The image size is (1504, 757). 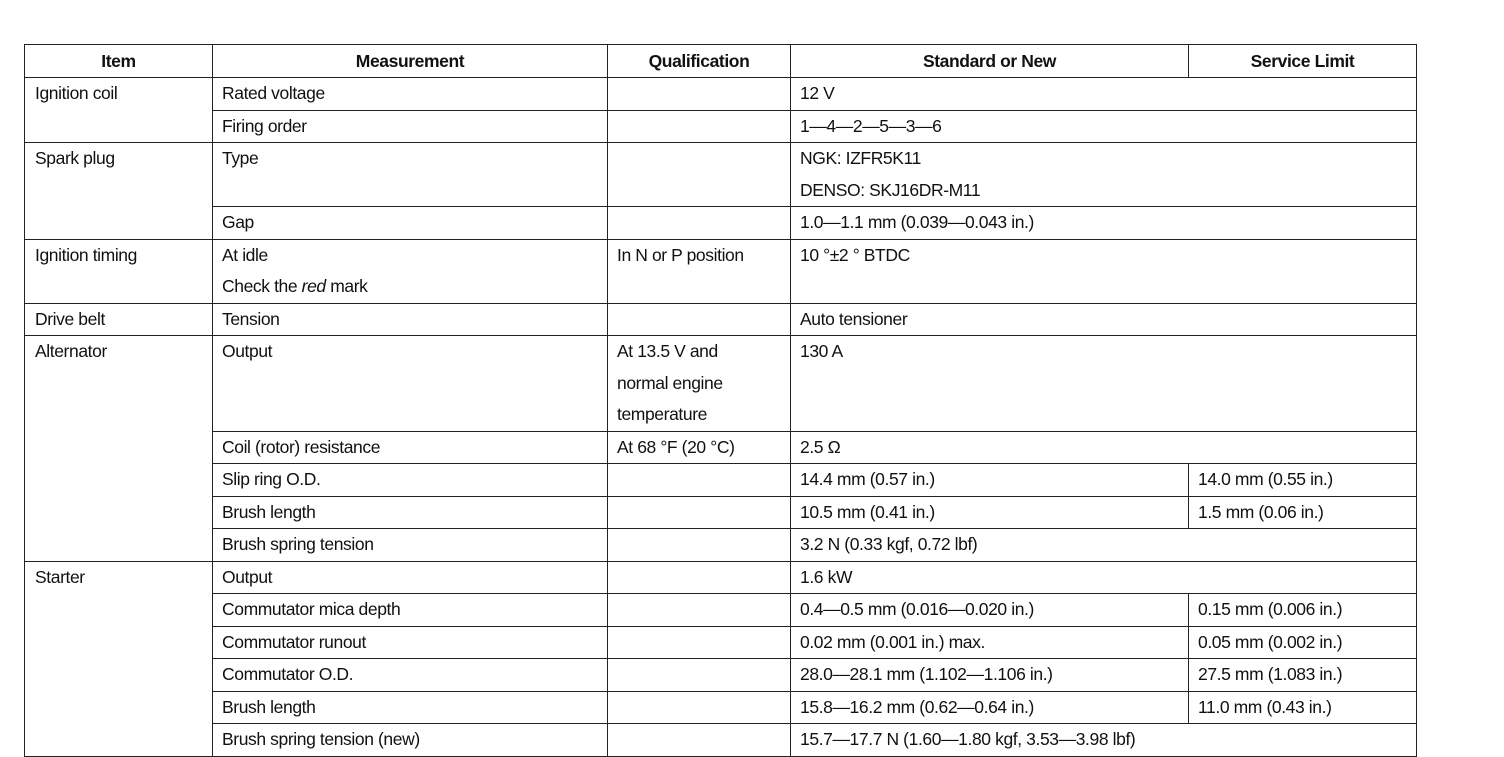 What do you see at coordinates (855, 254) in the screenshot?
I see `standard-cell-line: 10 °±2 ° BTDC` at bounding box center [855, 254].